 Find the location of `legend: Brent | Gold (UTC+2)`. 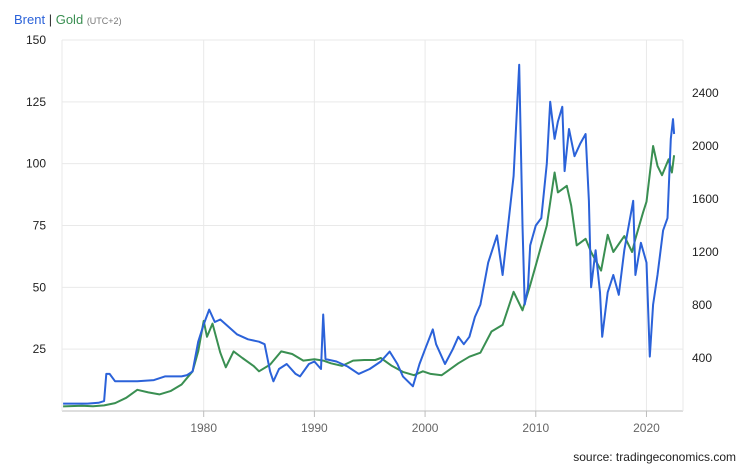

legend: Brent | Gold (UTC+2) is located at coordinates (68, 19).